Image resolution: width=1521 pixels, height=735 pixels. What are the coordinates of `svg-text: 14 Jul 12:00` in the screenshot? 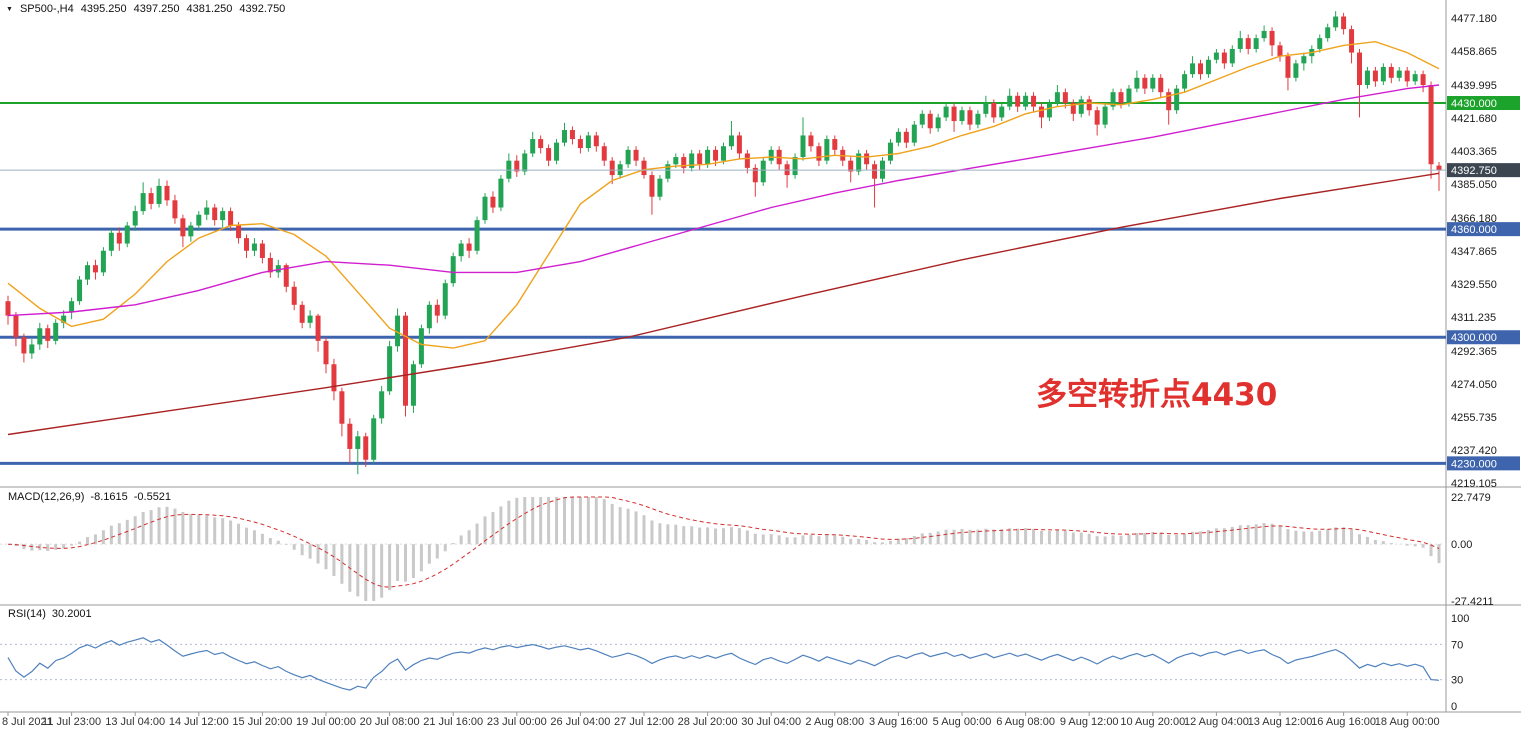 It's located at (199, 722).